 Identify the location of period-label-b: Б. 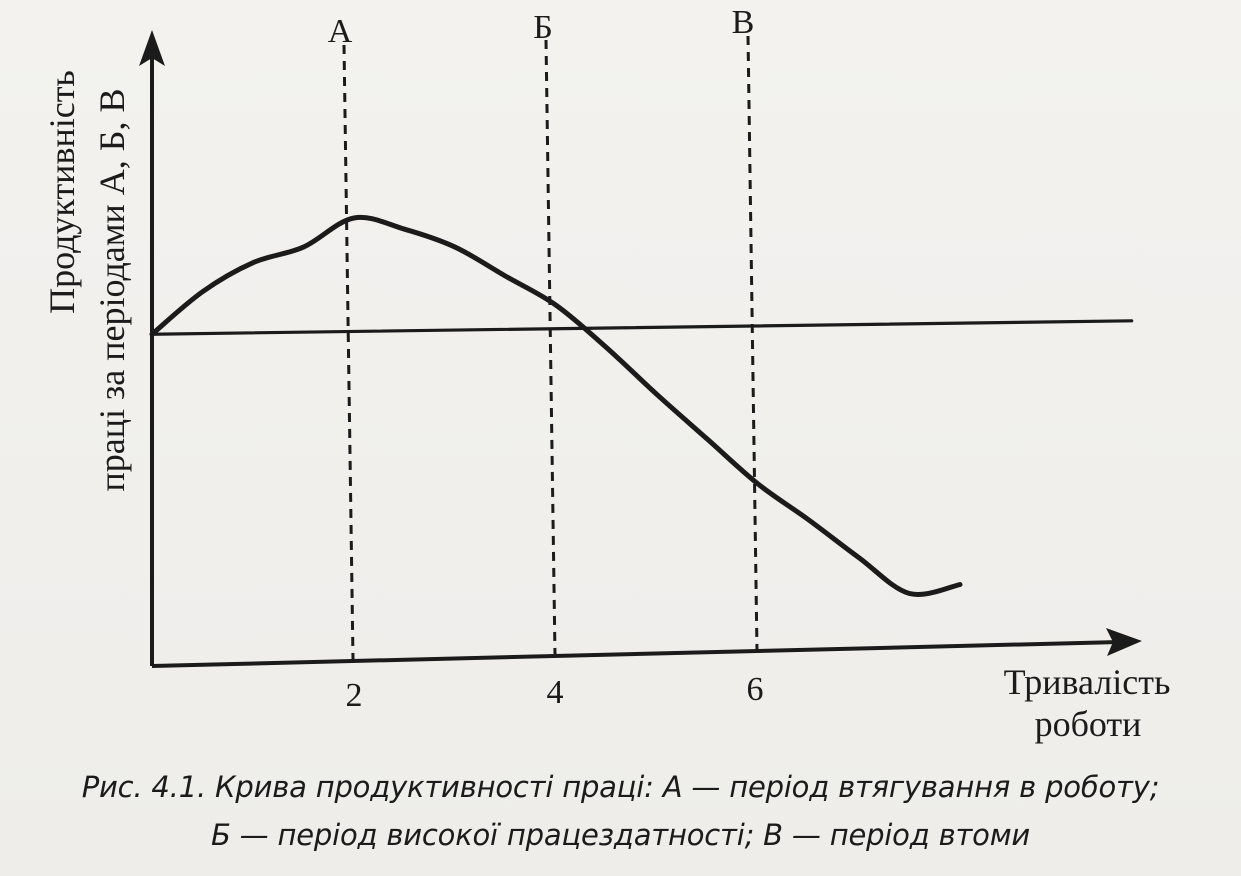
(543, 27).